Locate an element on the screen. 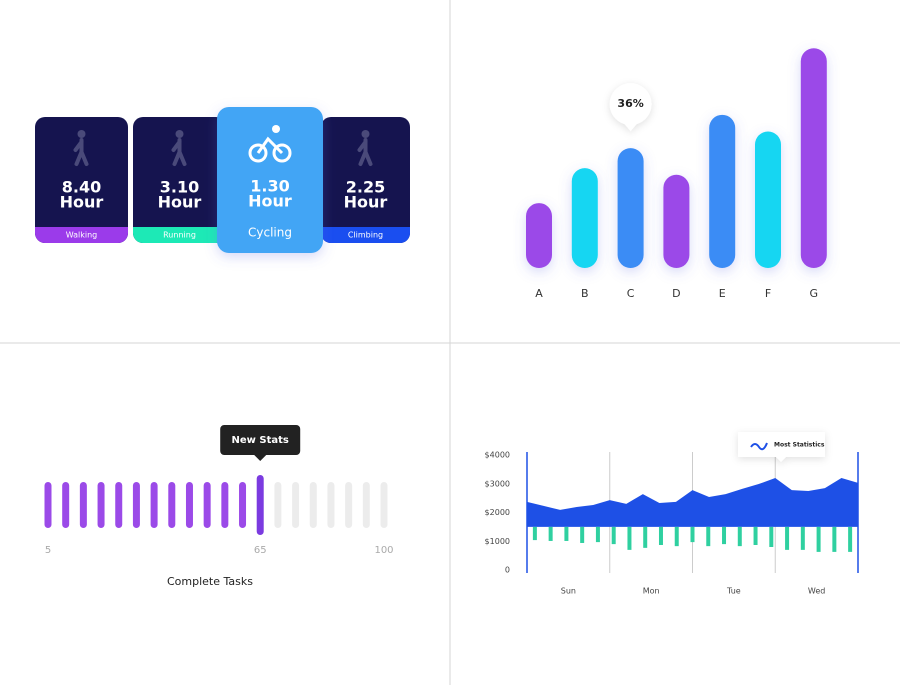 This screenshot has height=685, width=900. tooltip-icon is located at coordinates (759, 446).